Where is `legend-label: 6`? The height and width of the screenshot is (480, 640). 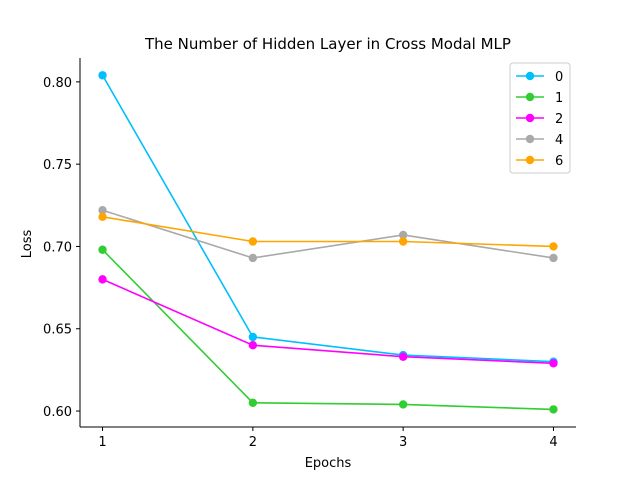 legend-label: 6 is located at coordinates (559, 161).